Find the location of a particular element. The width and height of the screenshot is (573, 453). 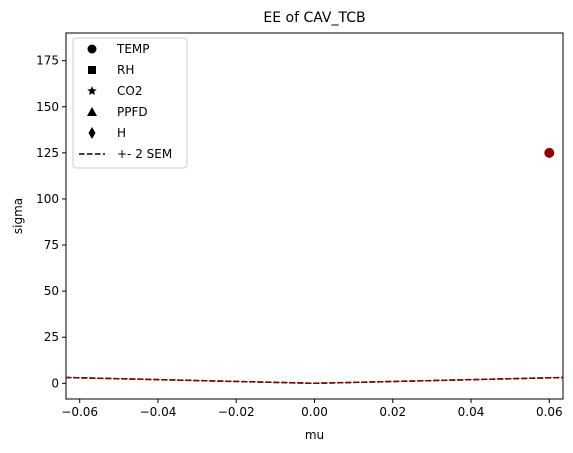

legend-item: +- 2 SEM is located at coordinates (125, 154).